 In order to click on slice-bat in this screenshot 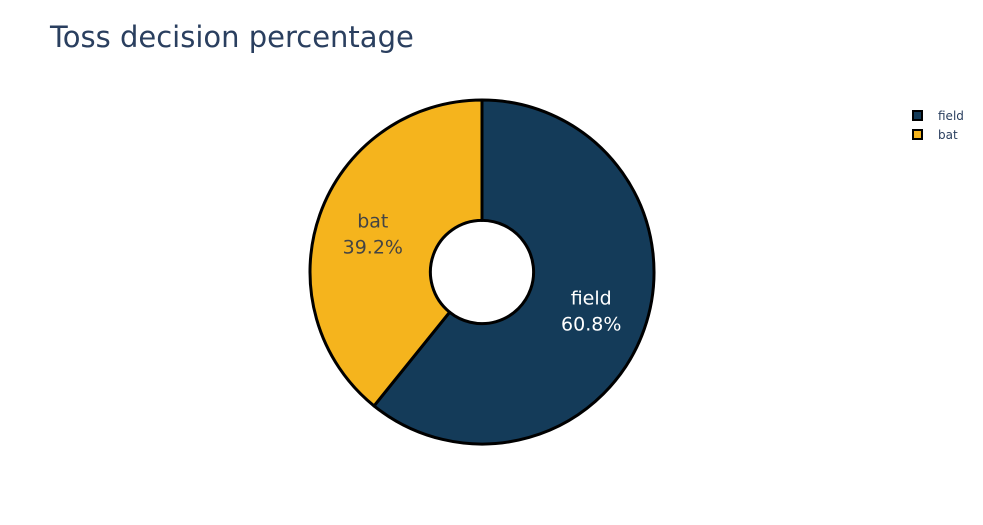, I will do `click(396, 253)`.